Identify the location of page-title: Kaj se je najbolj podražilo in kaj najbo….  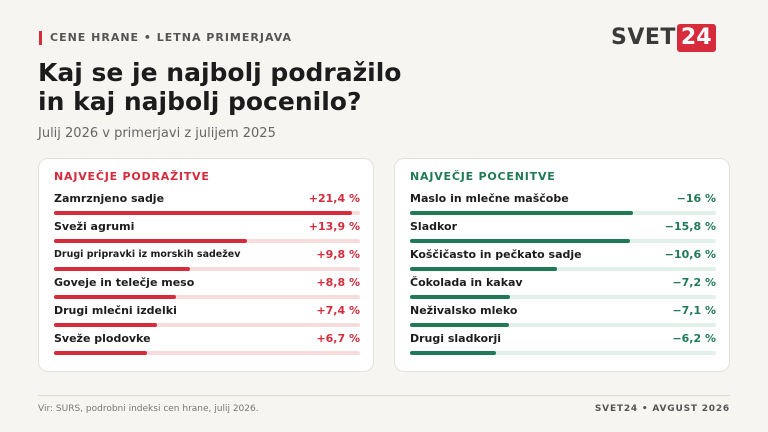
(338, 87).